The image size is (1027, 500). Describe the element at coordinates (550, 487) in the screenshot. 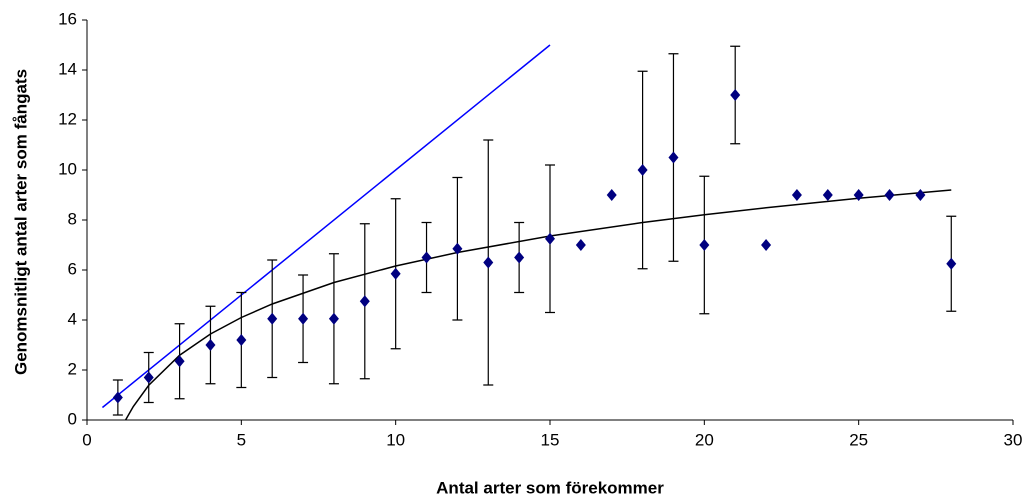

I see `x-axis-label: Antal arter som förekommer` at that location.